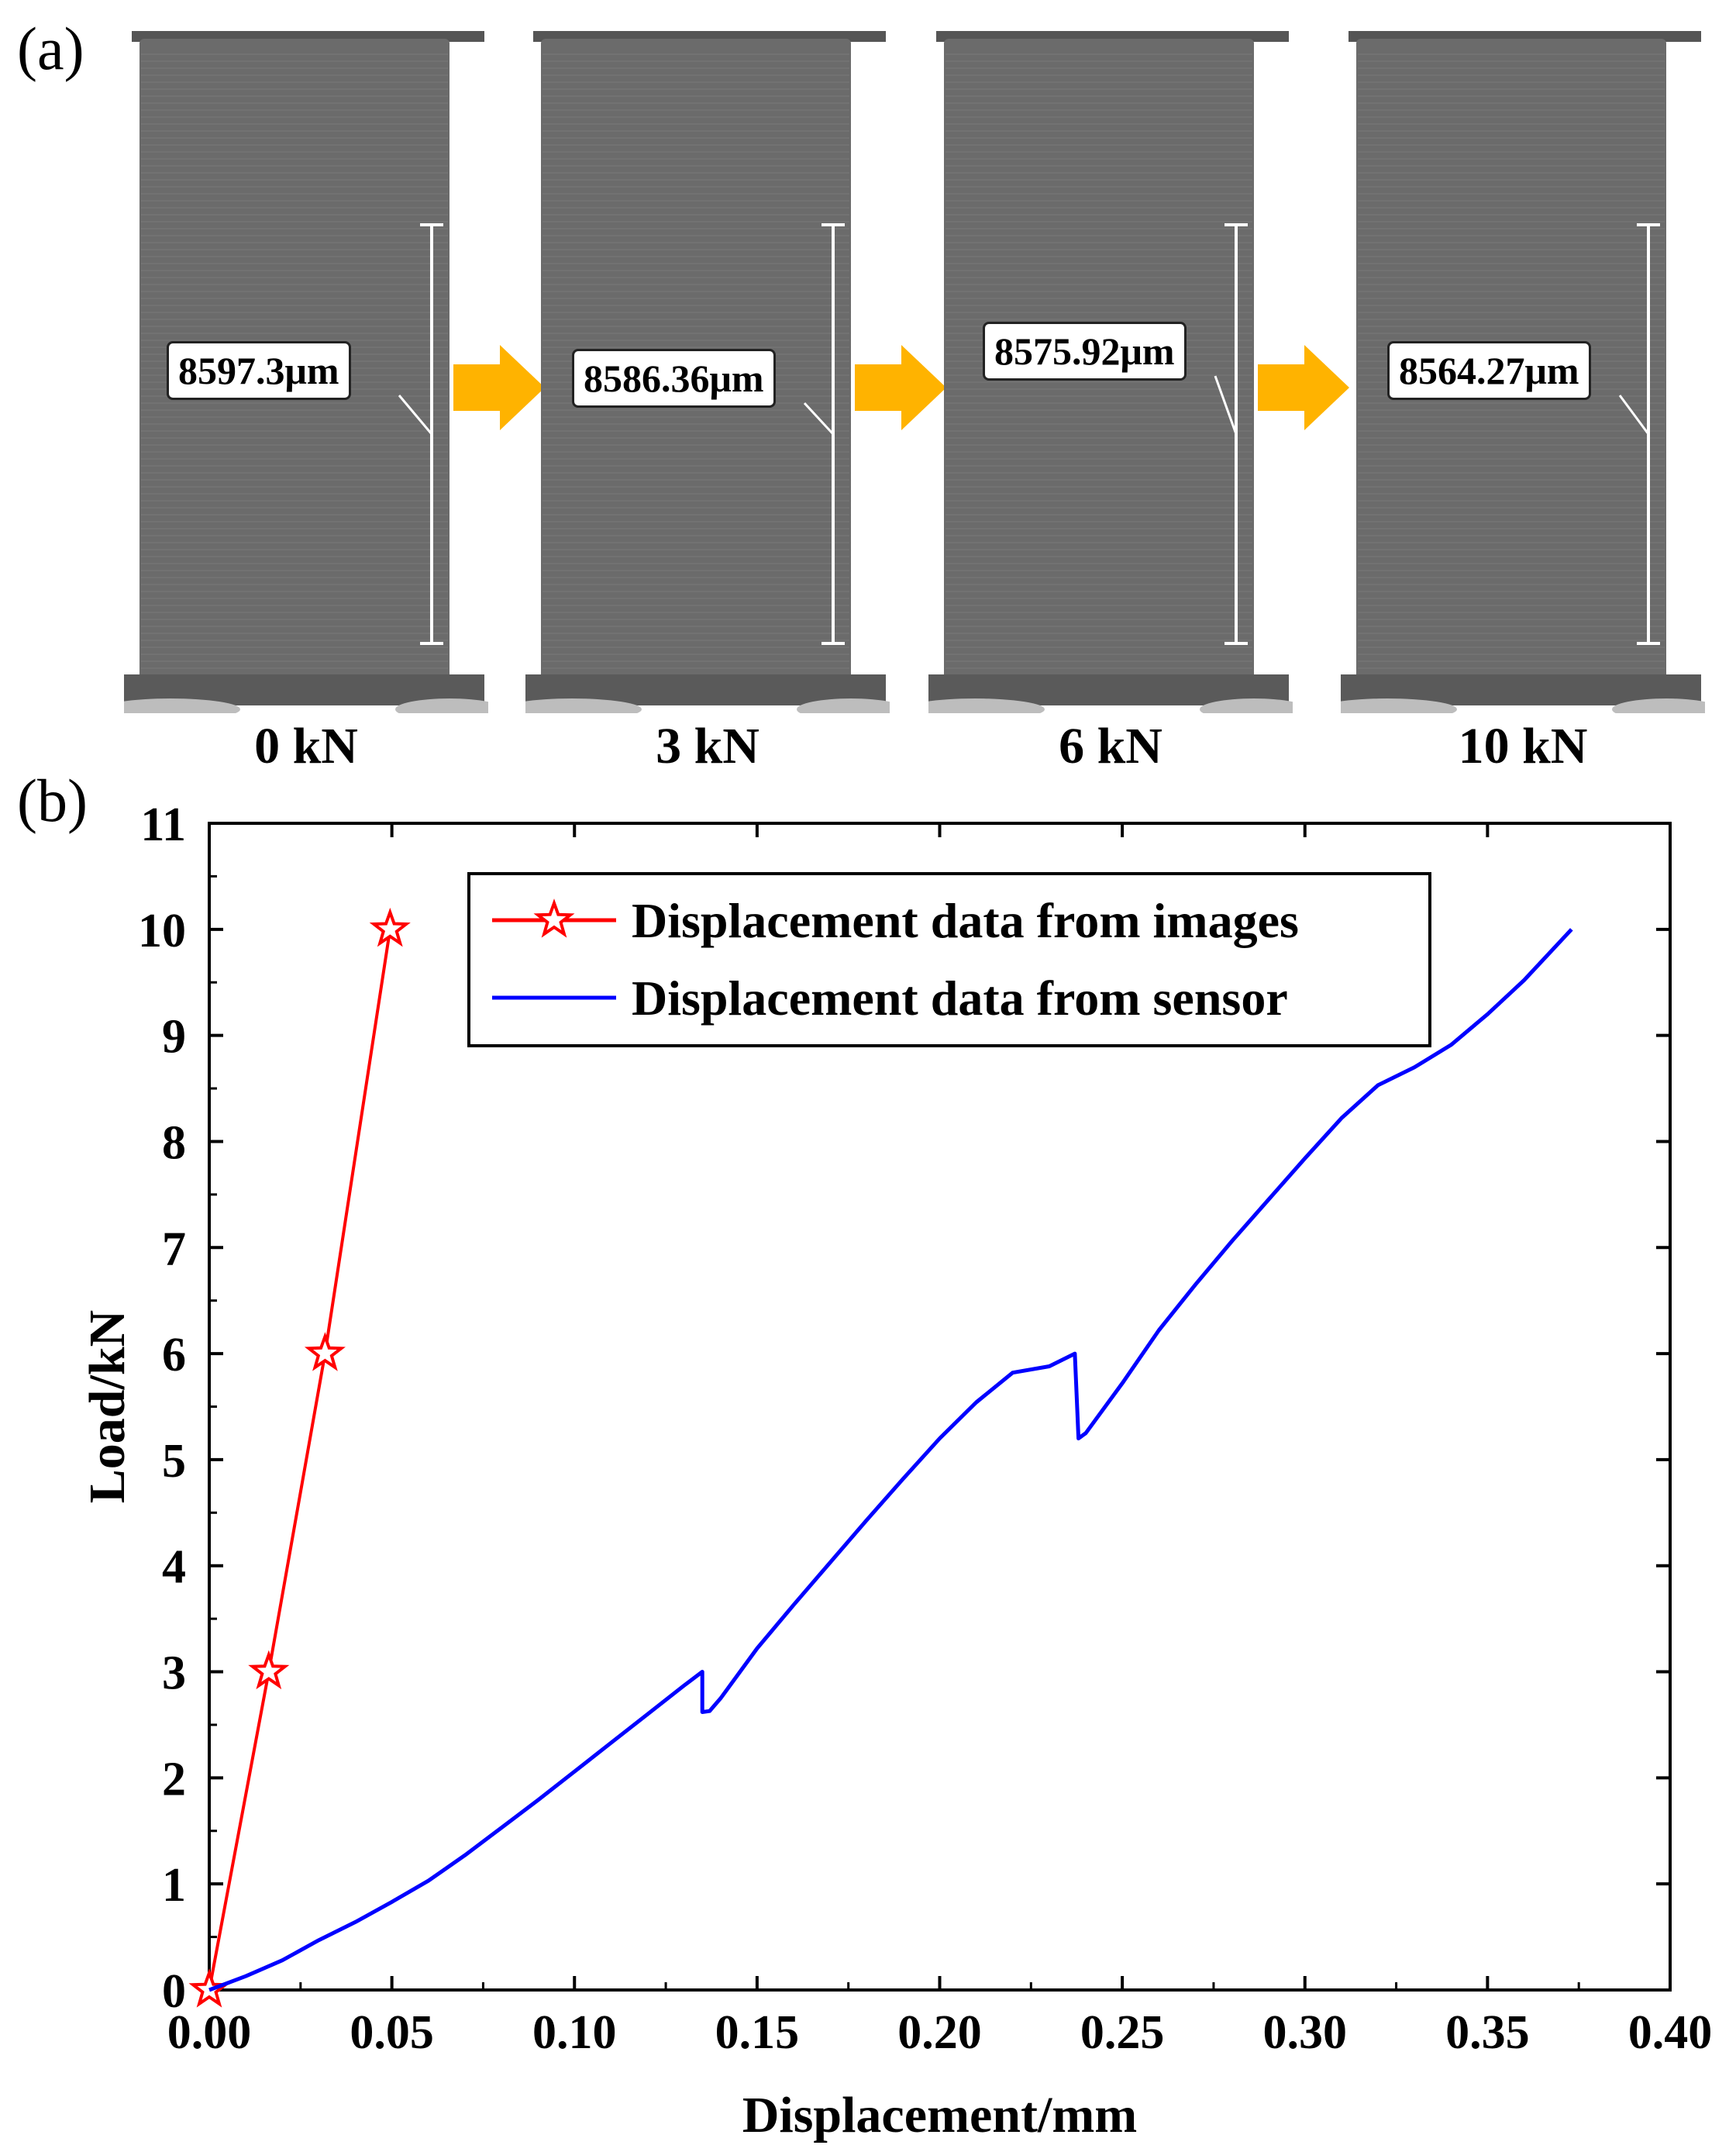 The height and width of the screenshot is (2152, 1736). What do you see at coordinates (174, 1779) in the screenshot?
I see `y-tick-label: 2` at bounding box center [174, 1779].